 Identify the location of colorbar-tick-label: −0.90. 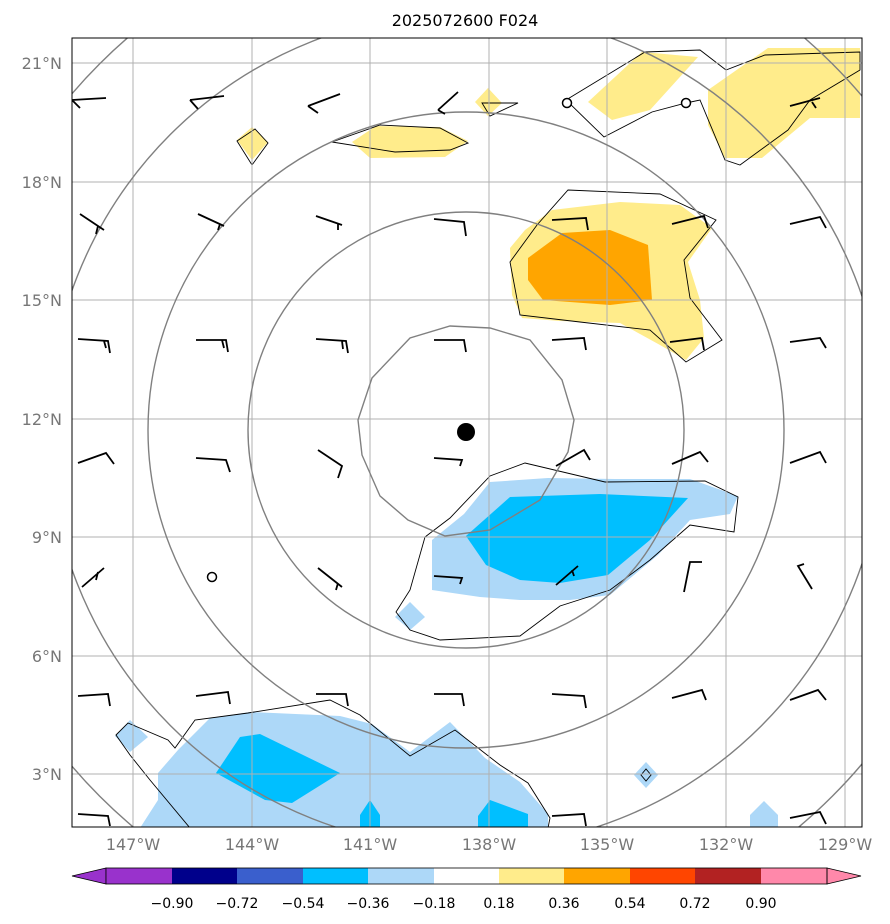
(172, 904).